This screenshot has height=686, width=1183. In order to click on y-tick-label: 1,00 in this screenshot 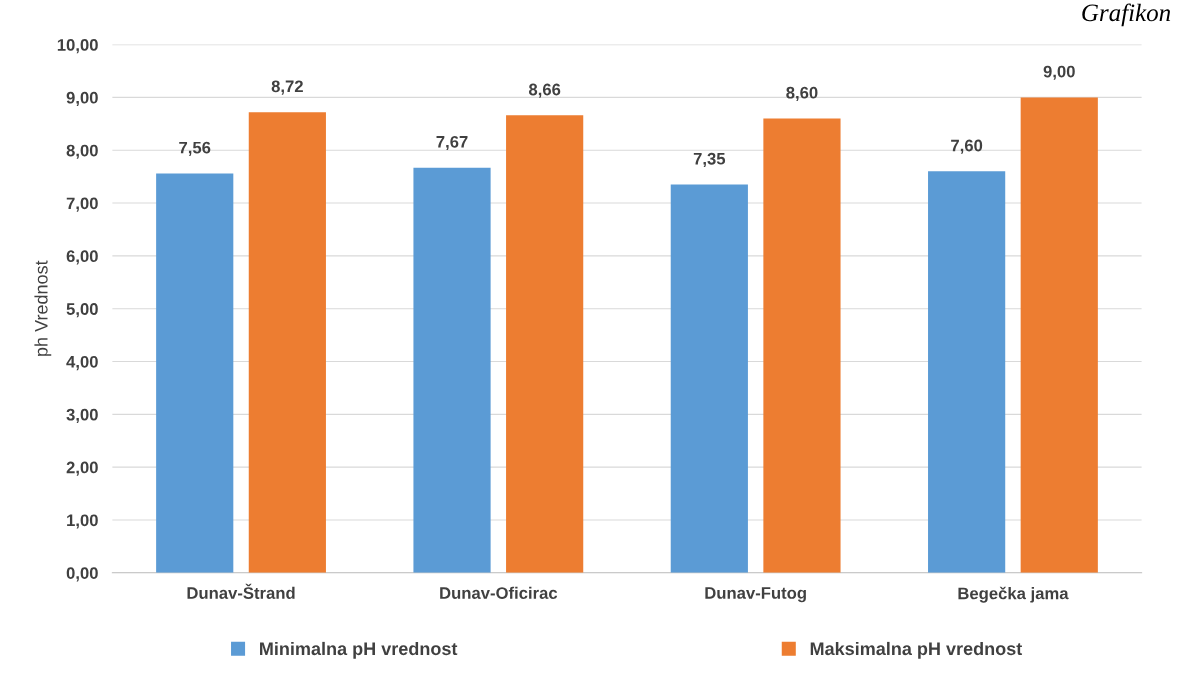, I will do `click(82, 521)`.